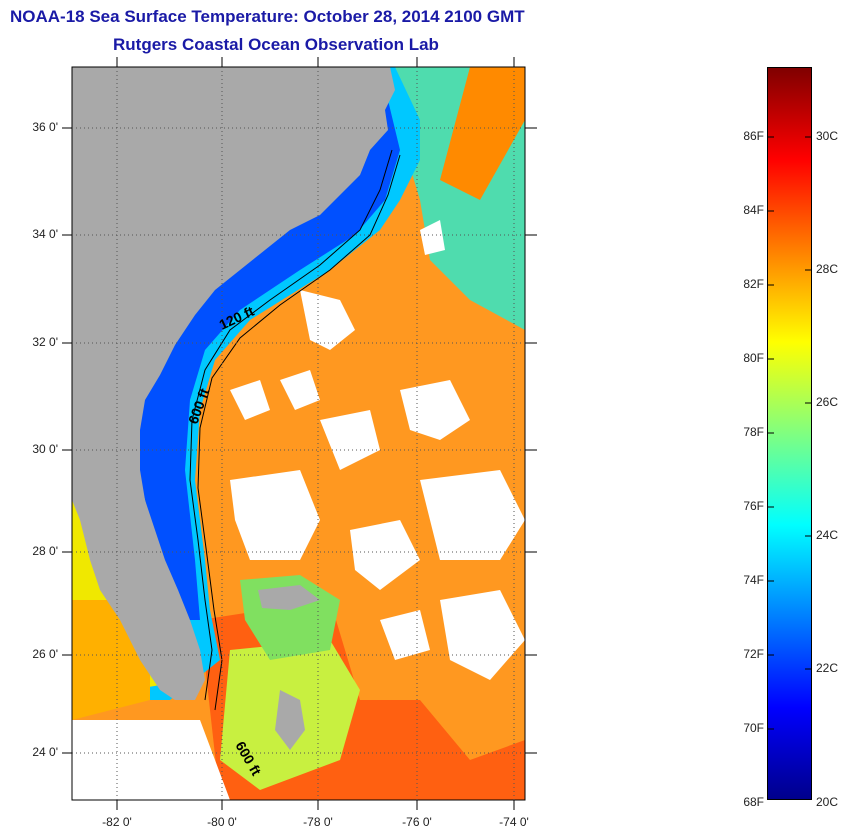 The image size is (849, 832). I want to click on temperature-colorbar, so click(789, 433).